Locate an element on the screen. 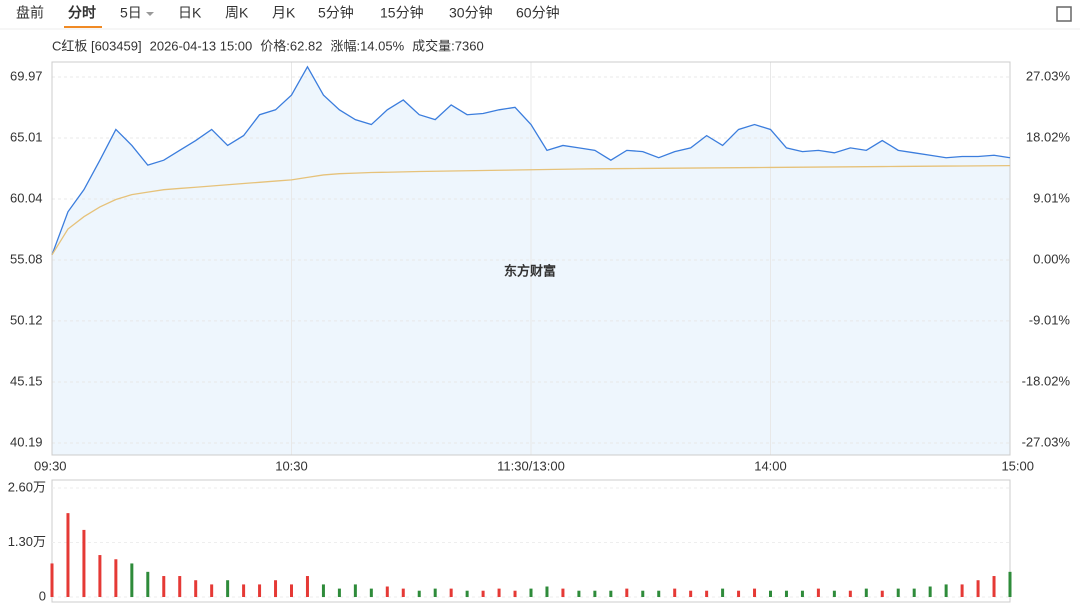 The image size is (1080, 603). y-tick-label: 60.04 is located at coordinates (26, 197).